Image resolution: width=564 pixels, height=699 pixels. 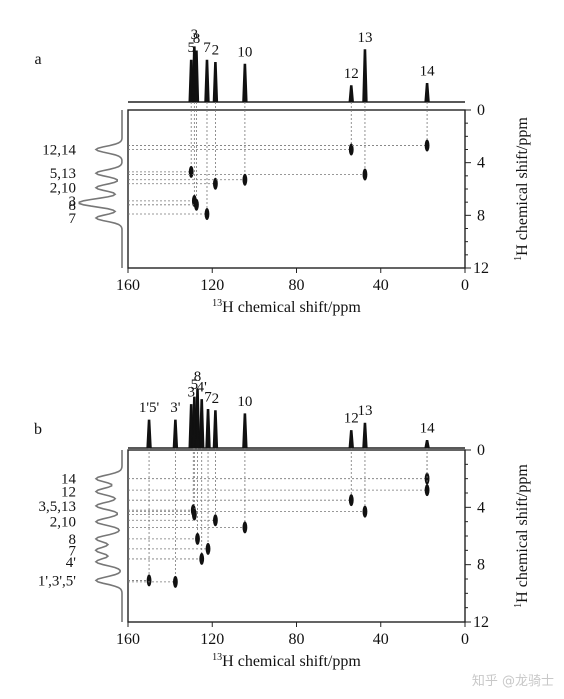 I want to click on peak-label-3': 3', so click(x=175, y=408).